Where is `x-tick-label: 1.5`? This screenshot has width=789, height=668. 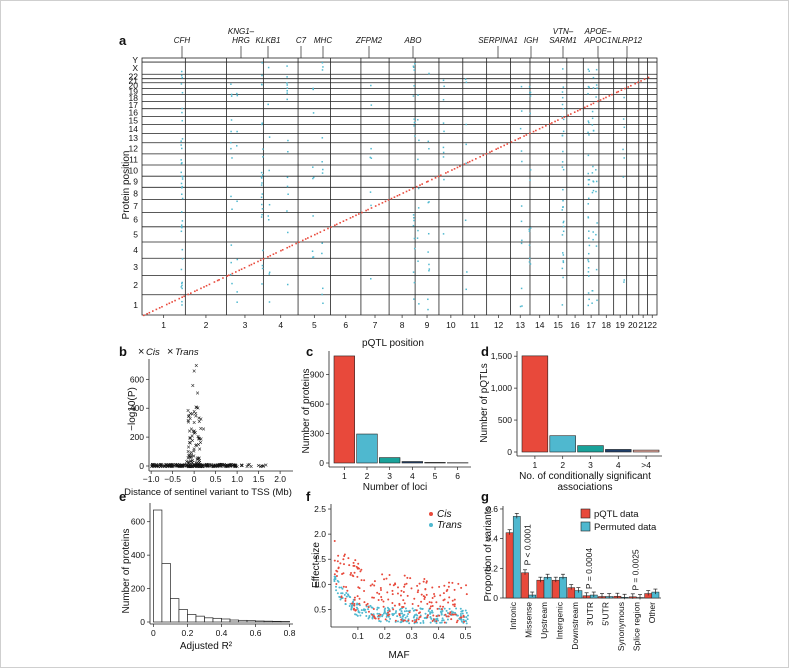 x-tick-label: 1.5 is located at coordinates (259, 479).